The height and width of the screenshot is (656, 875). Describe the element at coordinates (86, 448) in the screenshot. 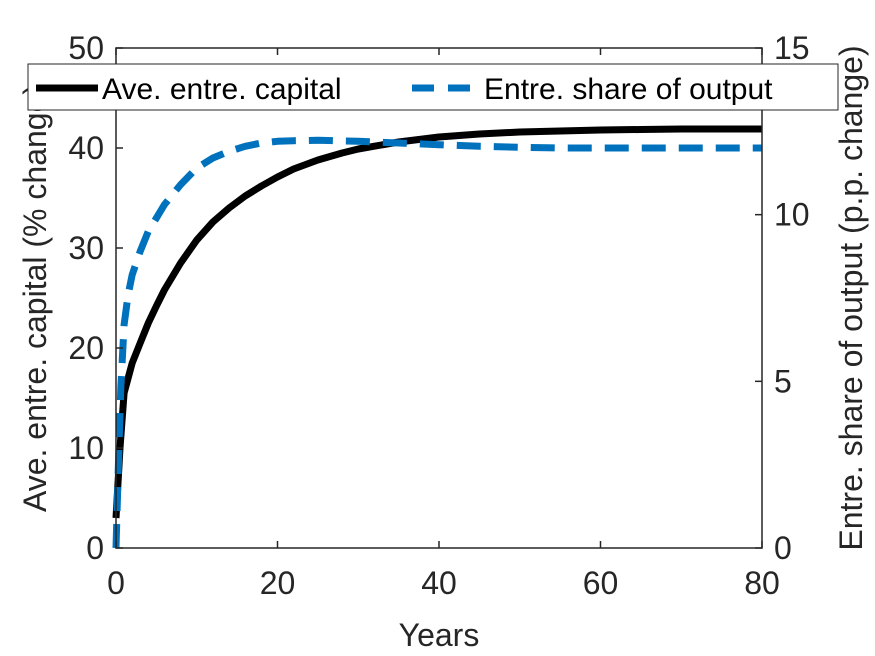

I see `left-y-tick-label: 10` at that location.